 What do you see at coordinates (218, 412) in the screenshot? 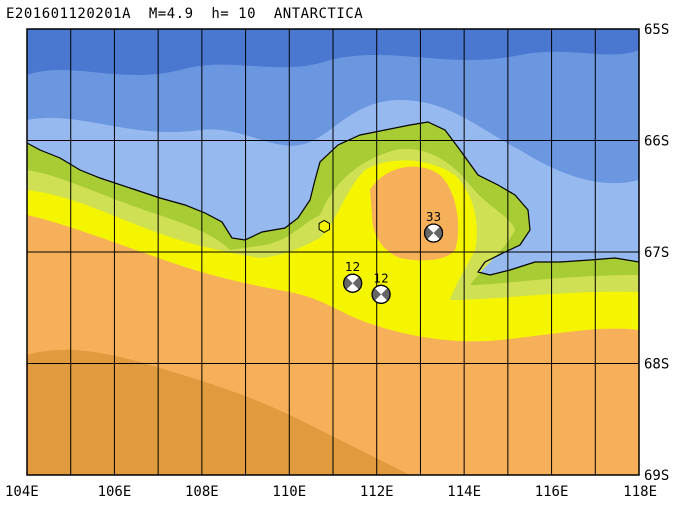
I see `land-dark-orange` at bounding box center [218, 412].